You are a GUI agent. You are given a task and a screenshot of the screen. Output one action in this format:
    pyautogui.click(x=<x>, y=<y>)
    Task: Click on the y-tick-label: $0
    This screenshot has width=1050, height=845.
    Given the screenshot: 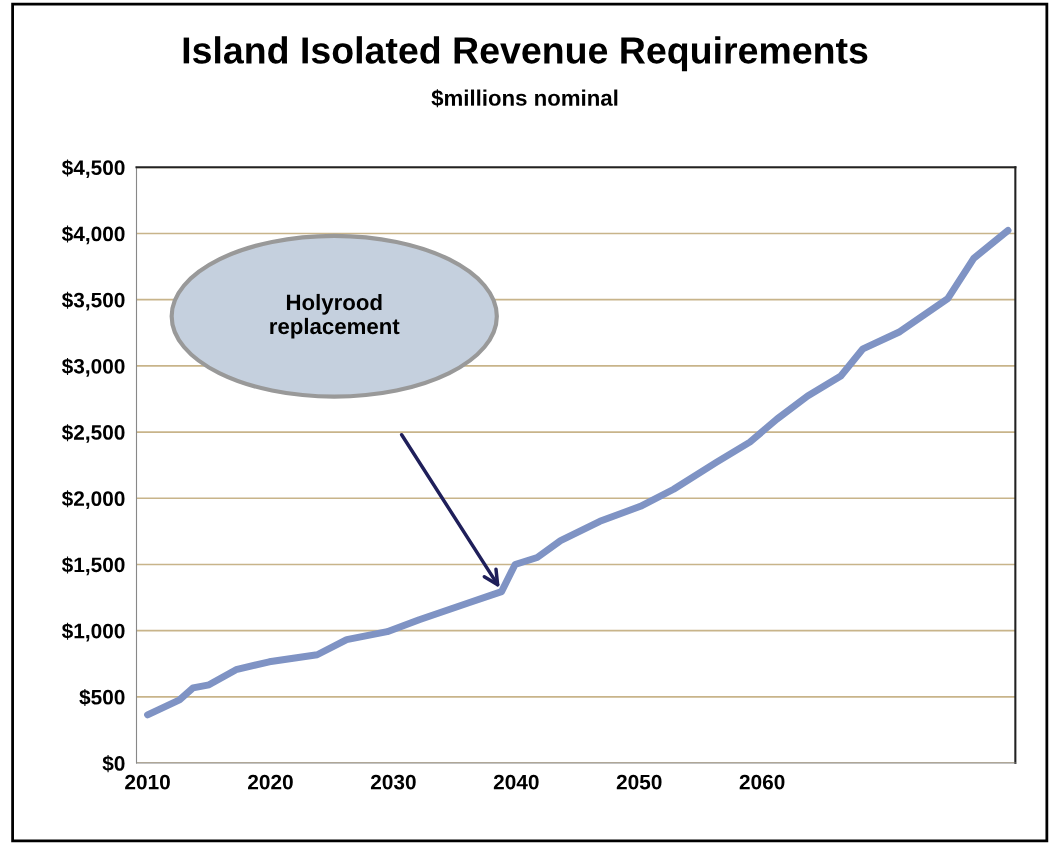 What is the action you would take?
    pyautogui.click(x=113, y=764)
    